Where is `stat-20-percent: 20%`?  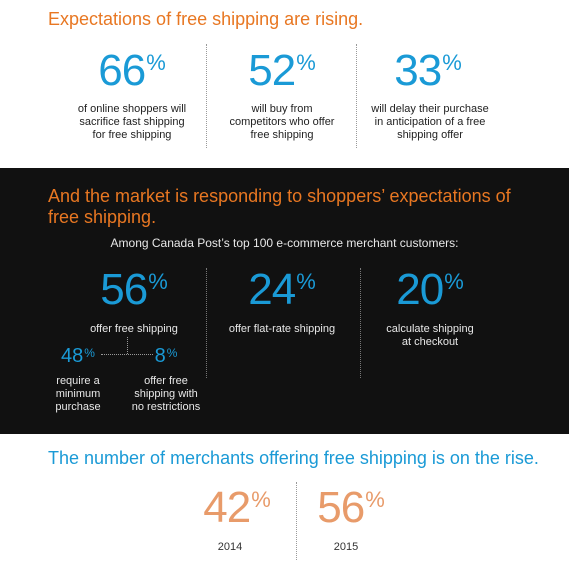 stat-20-percent: 20% is located at coordinates (430, 290).